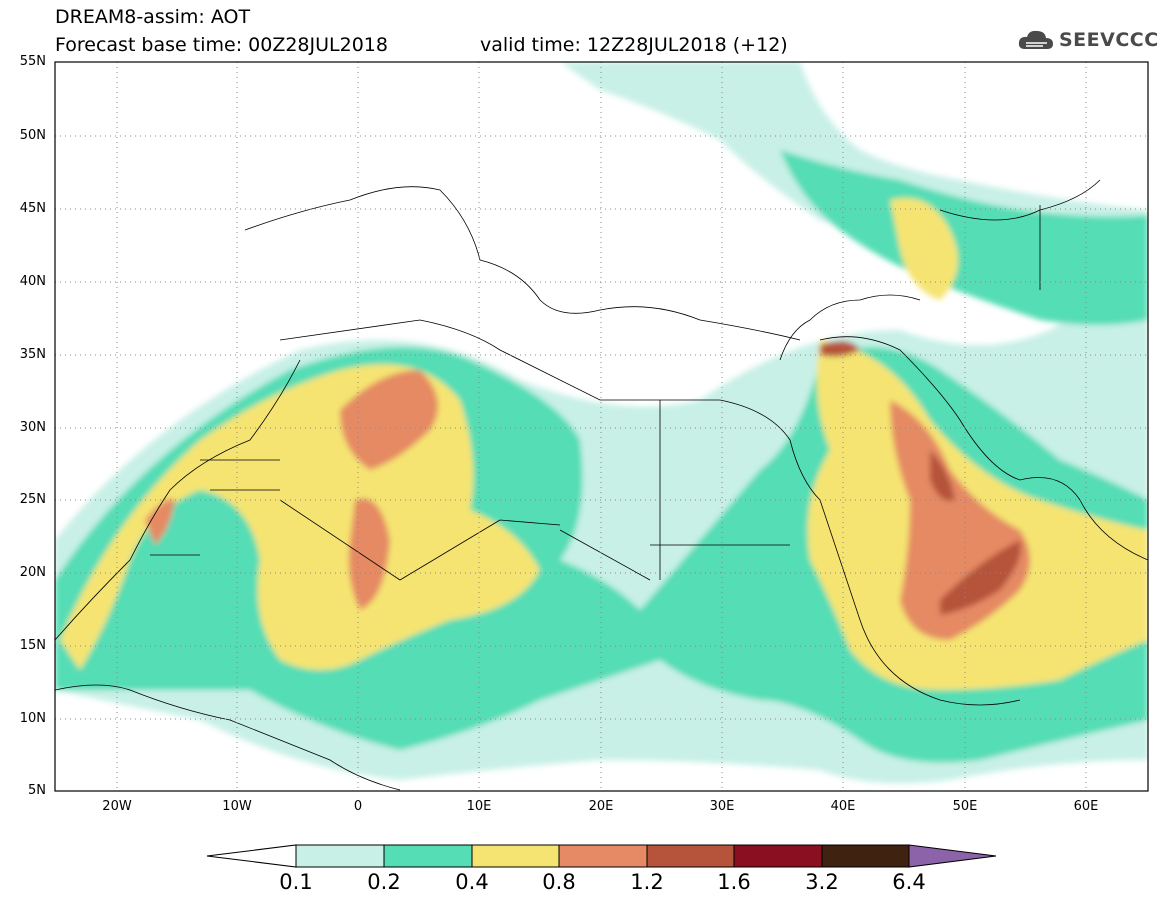 This screenshot has width=1165, height=905. I want to click on seevccc-logo: SEEVCCC, so click(1088, 40).